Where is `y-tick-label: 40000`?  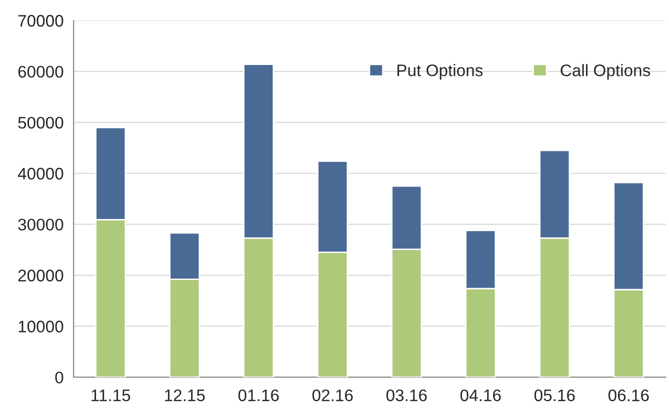 y-tick-label: 40000 is located at coordinates (41, 174).